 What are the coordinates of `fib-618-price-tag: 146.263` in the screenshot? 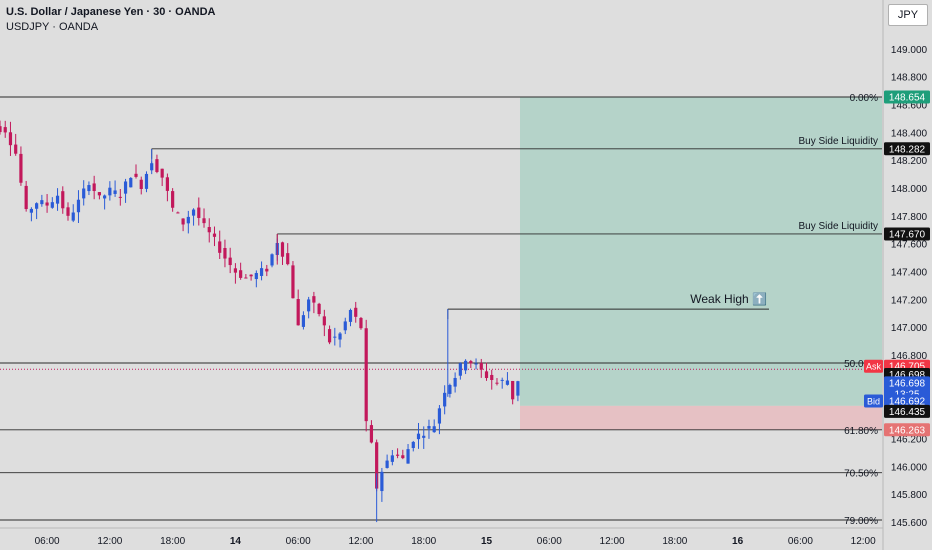 It's located at (907, 430).